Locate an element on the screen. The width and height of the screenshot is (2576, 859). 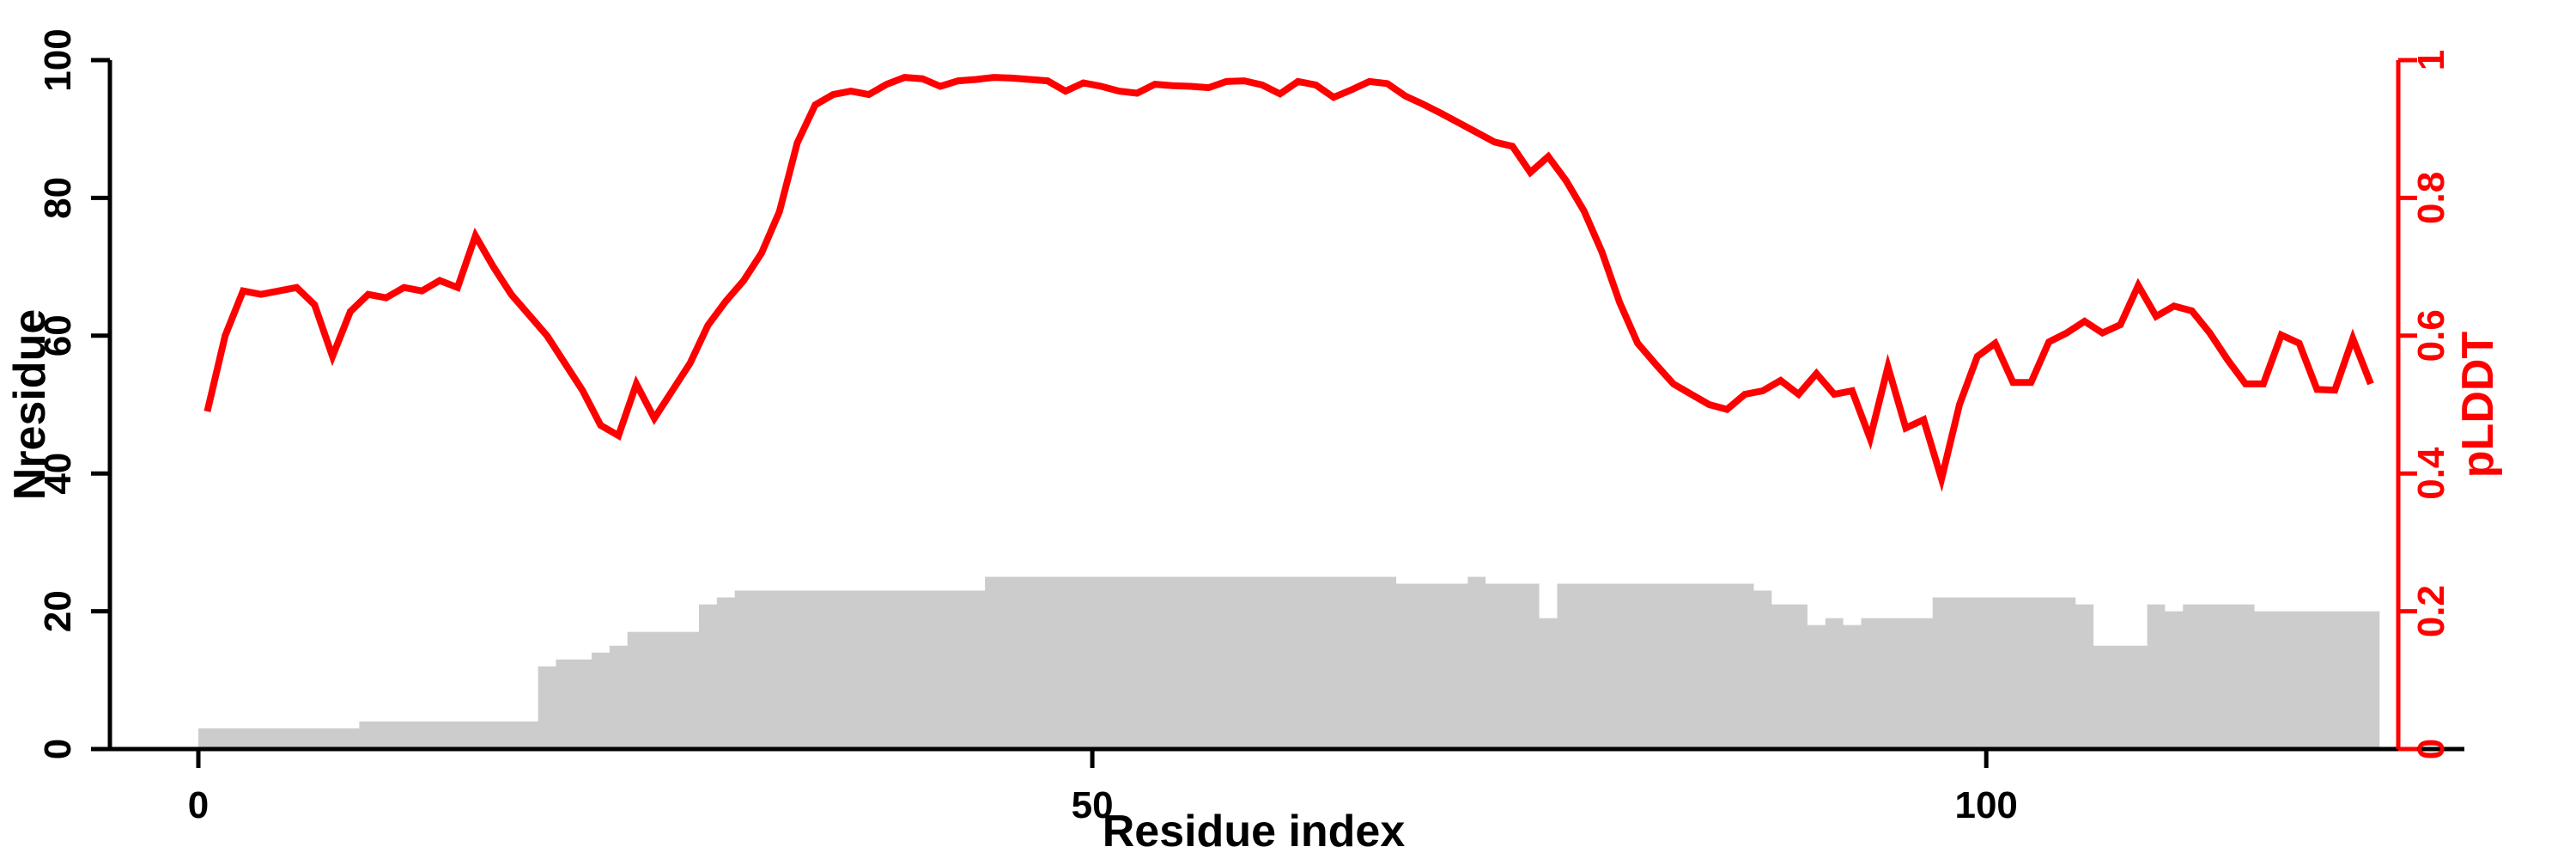
x-axis-tick-label: 50 is located at coordinates (1093, 805).